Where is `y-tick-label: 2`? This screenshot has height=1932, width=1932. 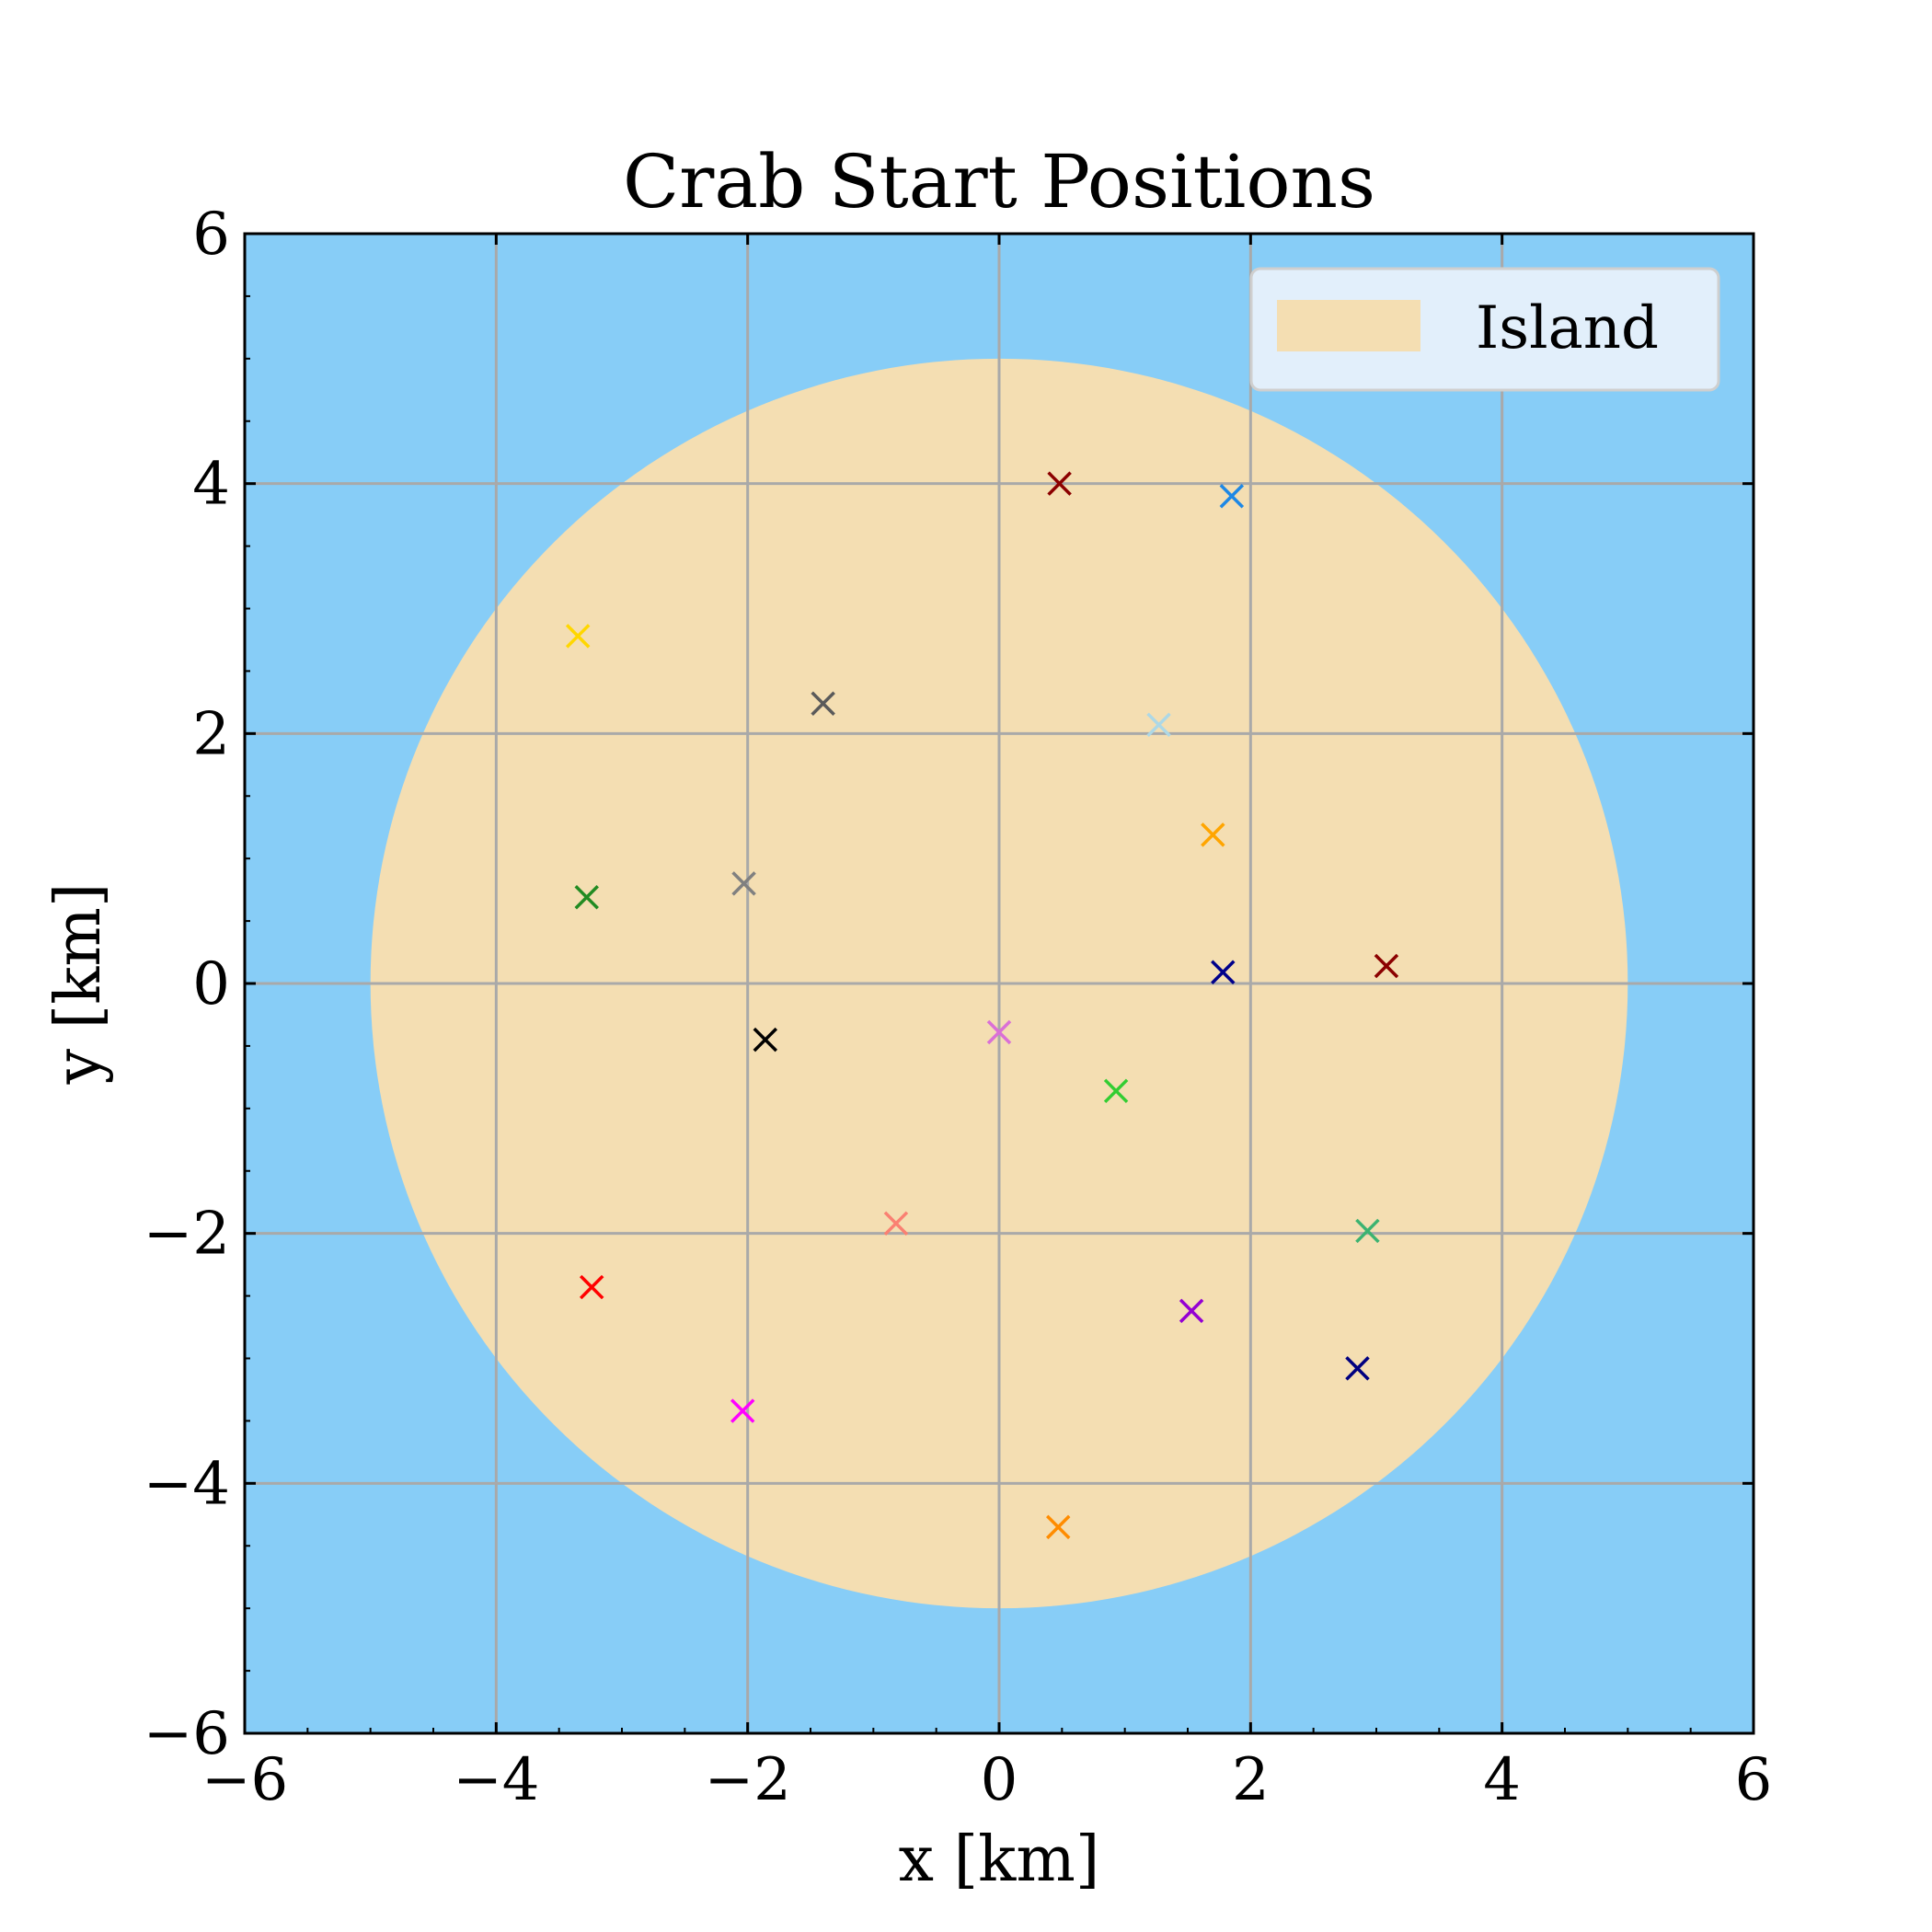 y-tick-label: 2 is located at coordinates (211, 734).